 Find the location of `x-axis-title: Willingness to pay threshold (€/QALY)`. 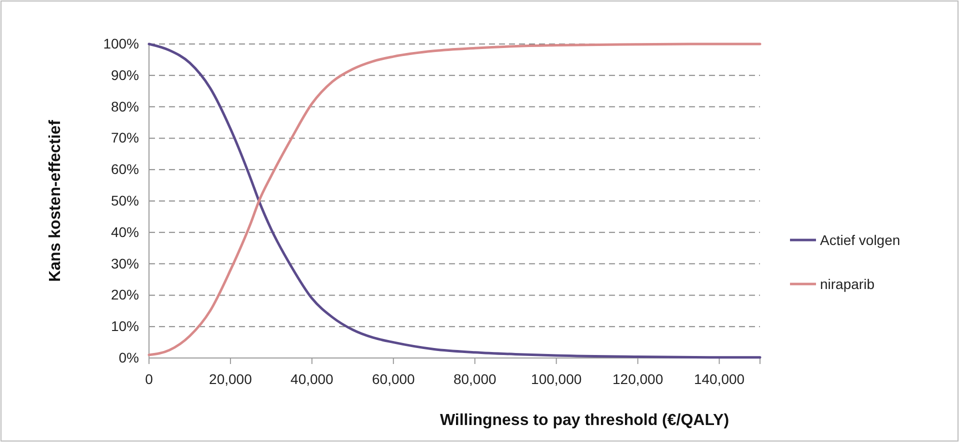

x-axis-title: Willingness to pay threshold (€/QALY) is located at coordinates (585, 420).